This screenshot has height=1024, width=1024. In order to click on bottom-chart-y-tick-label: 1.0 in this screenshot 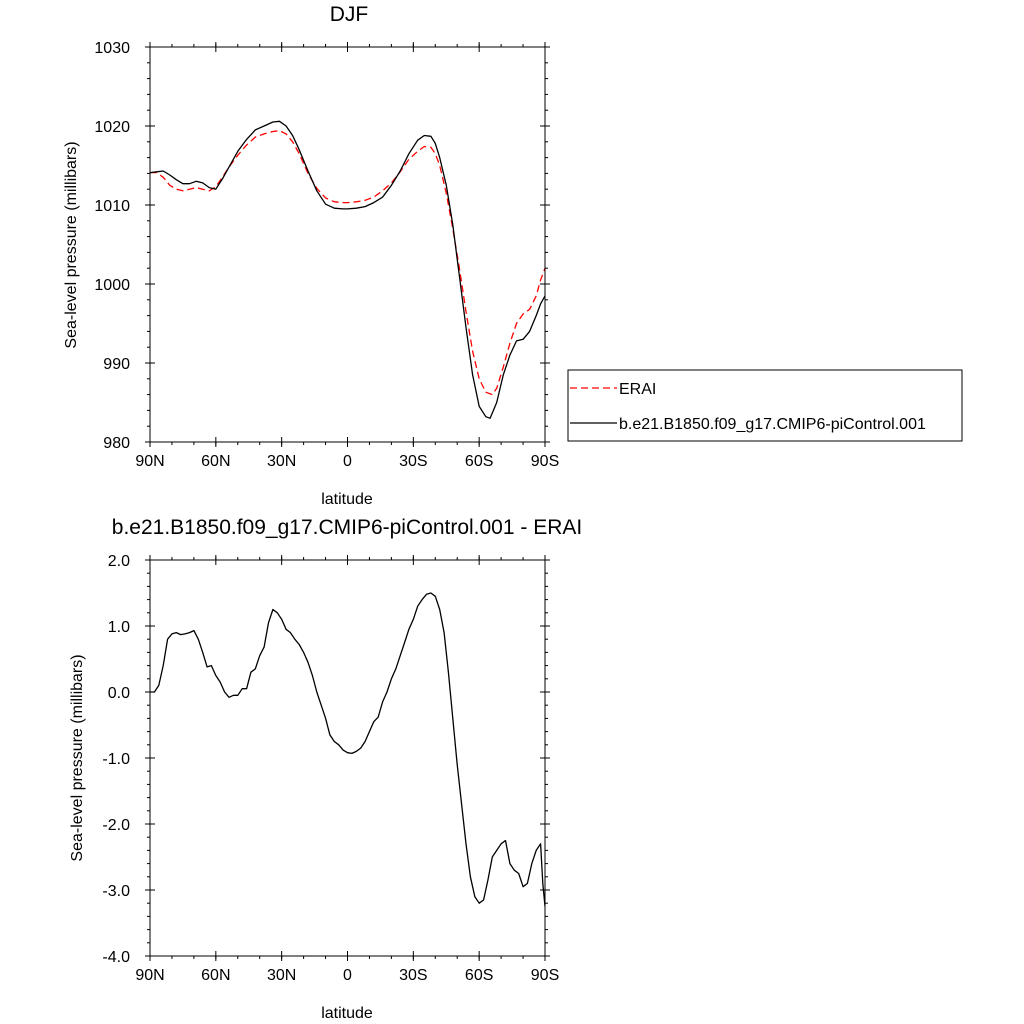, I will do `click(119, 627)`.